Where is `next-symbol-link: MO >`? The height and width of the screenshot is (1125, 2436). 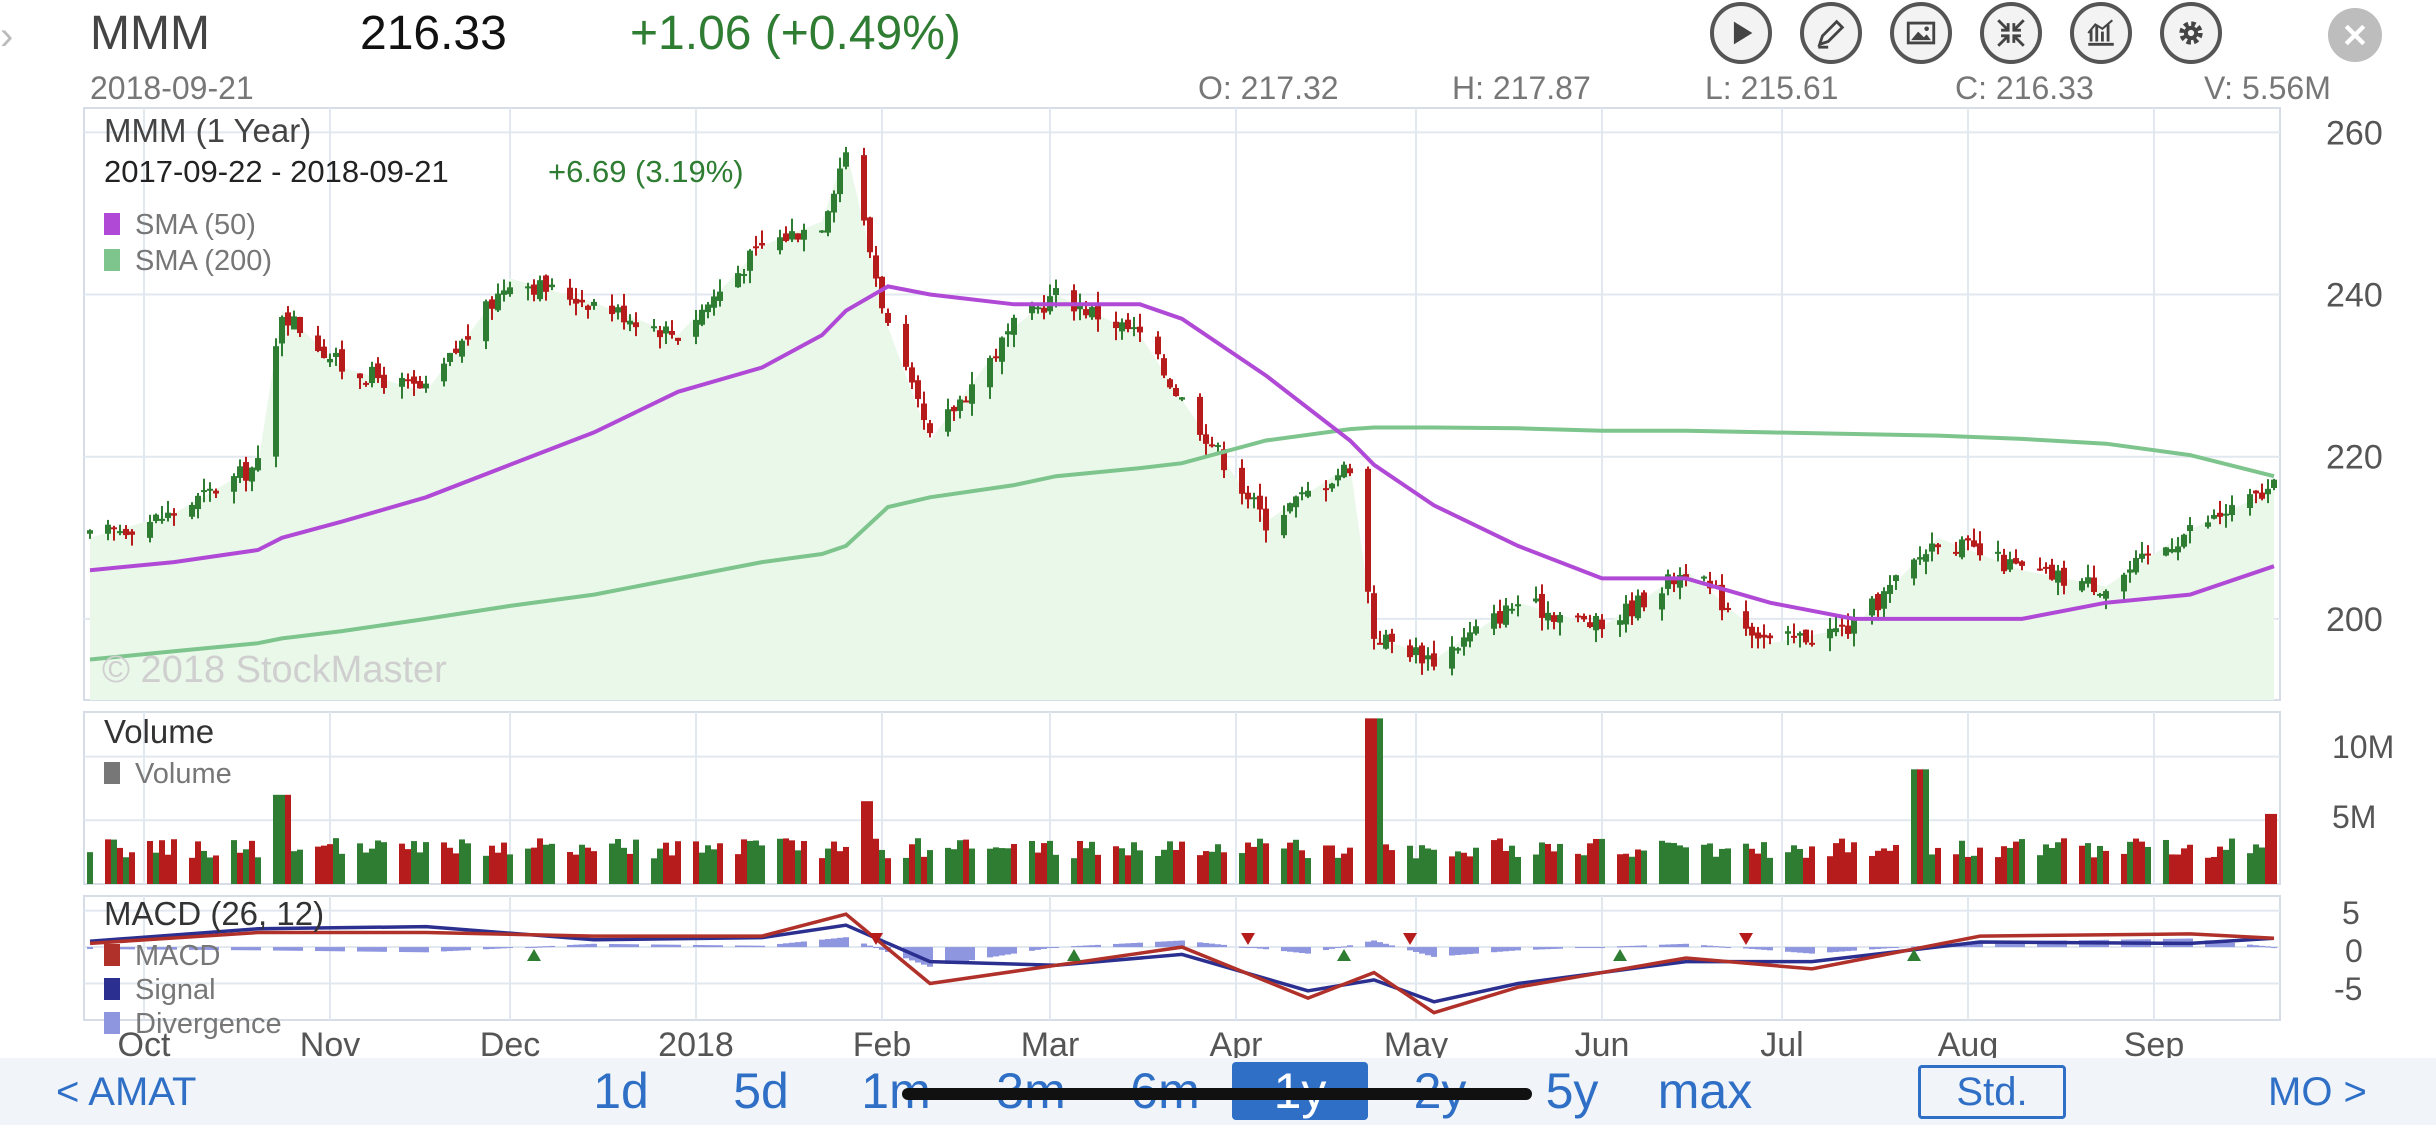 next-symbol-link: MO > is located at coordinates (2317, 1092).